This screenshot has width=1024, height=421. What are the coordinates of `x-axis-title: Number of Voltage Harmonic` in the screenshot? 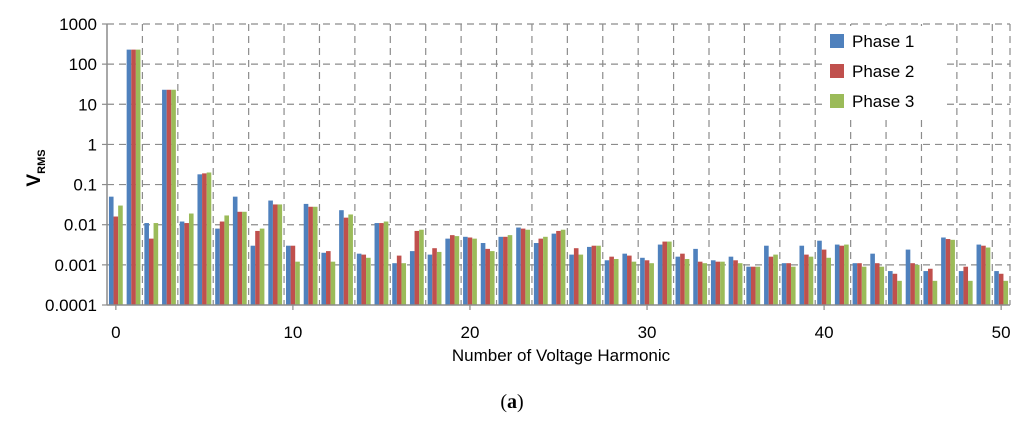 It's located at (561, 355).